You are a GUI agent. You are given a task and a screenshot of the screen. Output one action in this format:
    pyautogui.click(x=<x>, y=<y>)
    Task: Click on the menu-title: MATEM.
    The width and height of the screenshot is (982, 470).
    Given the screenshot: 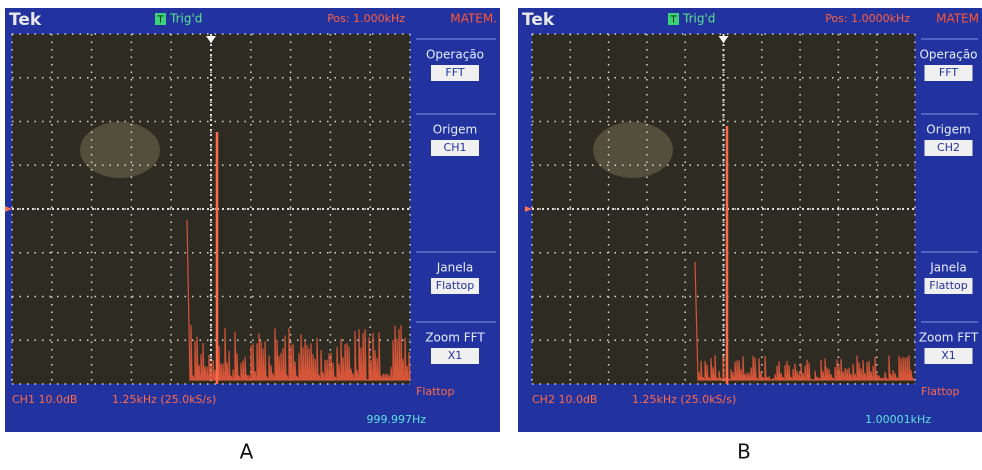 What is the action you would take?
    pyautogui.click(x=473, y=19)
    